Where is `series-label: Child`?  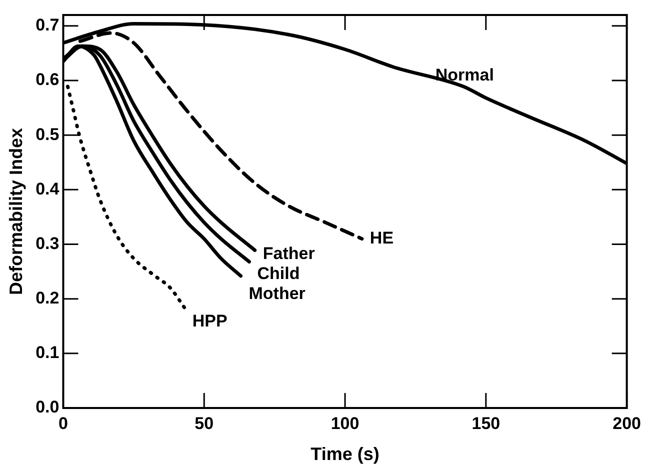 series-label: Child is located at coordinates (278, 273).